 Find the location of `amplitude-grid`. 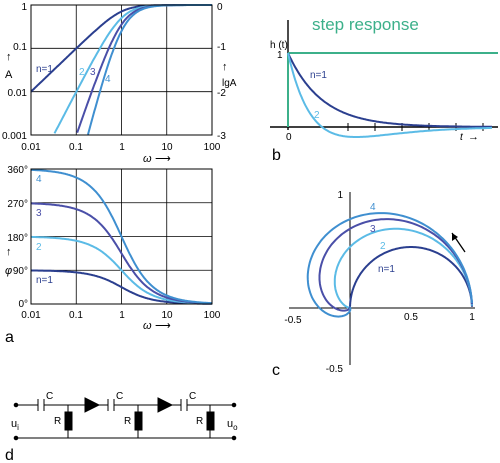

amplitude-grid is located at coordinates (121, 70).